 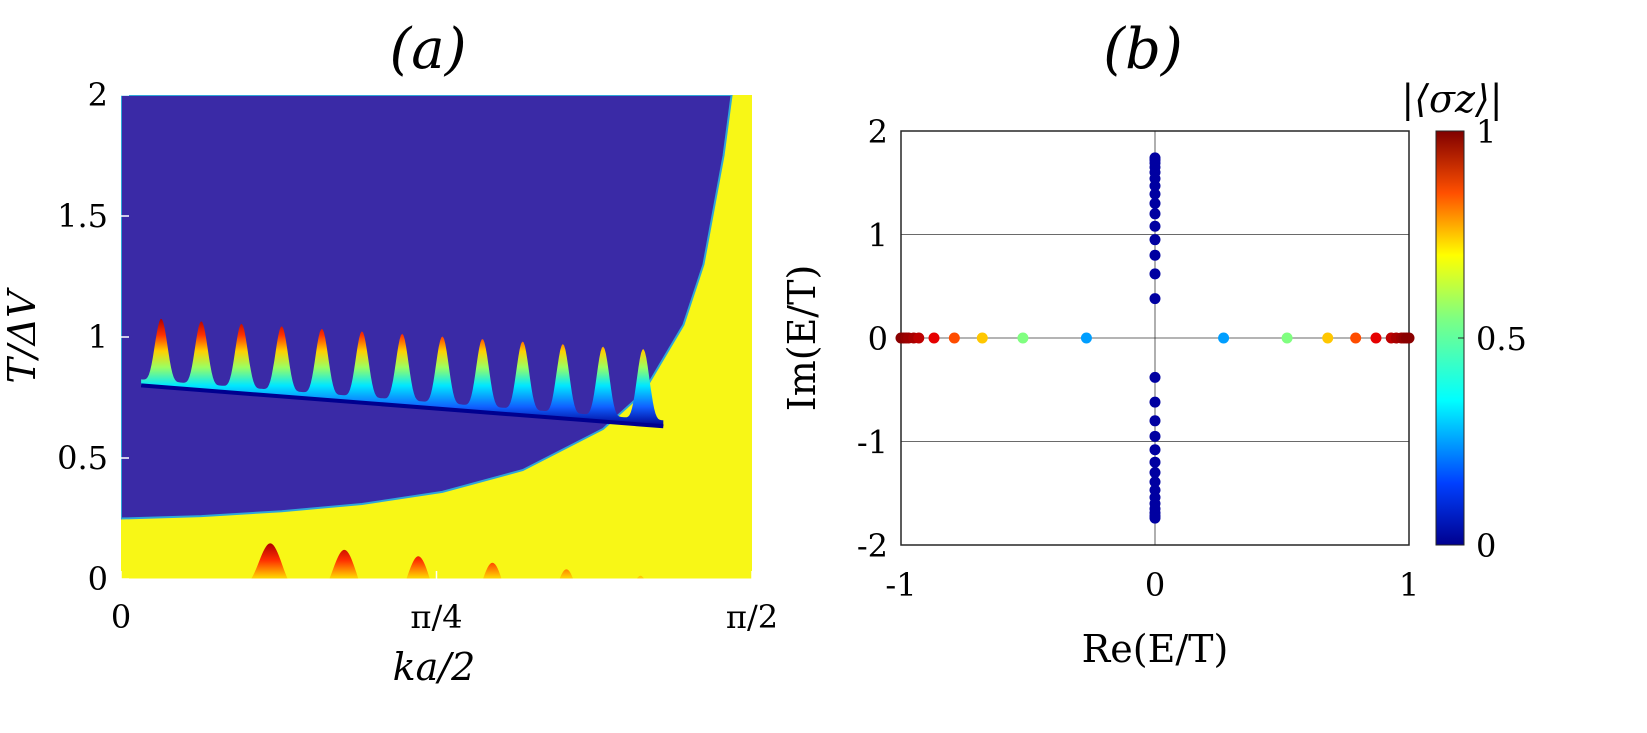 I want to click on panel-a-label: (a), so click(x=427, y=49).